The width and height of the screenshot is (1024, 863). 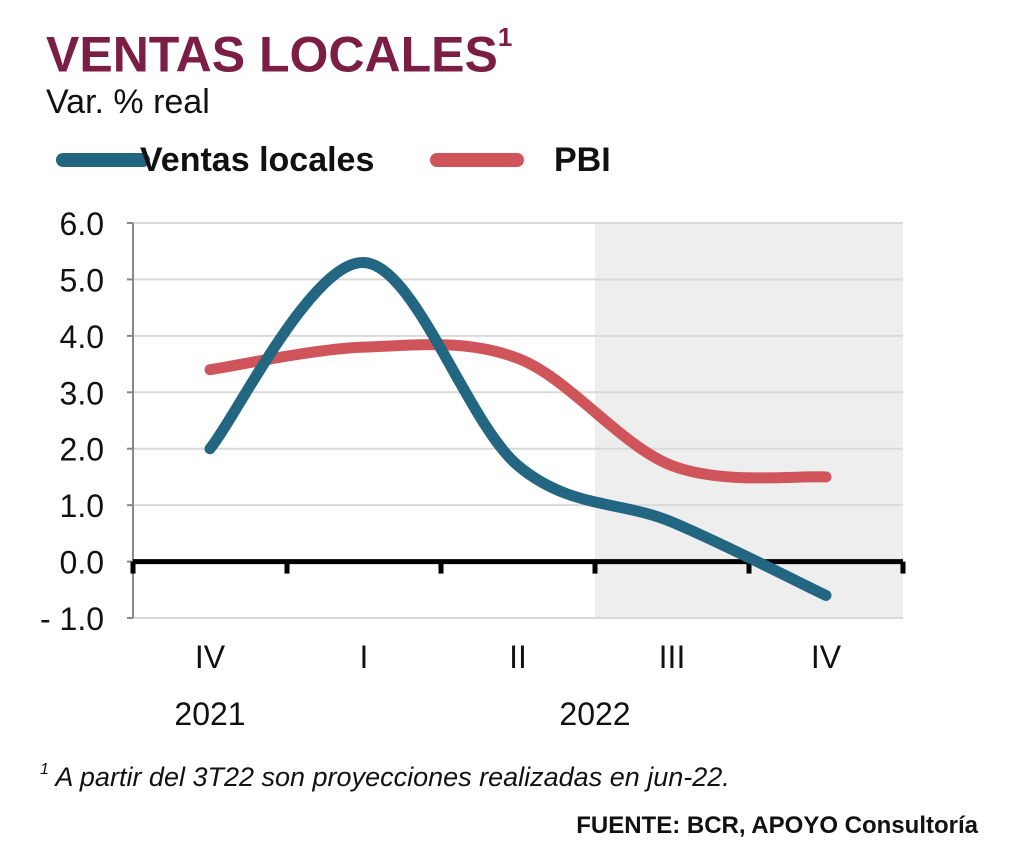 What do you see at coordinates (672, 657) in the screenshot?
I see `x-tick-label: III` at bounding box center [672, 657].